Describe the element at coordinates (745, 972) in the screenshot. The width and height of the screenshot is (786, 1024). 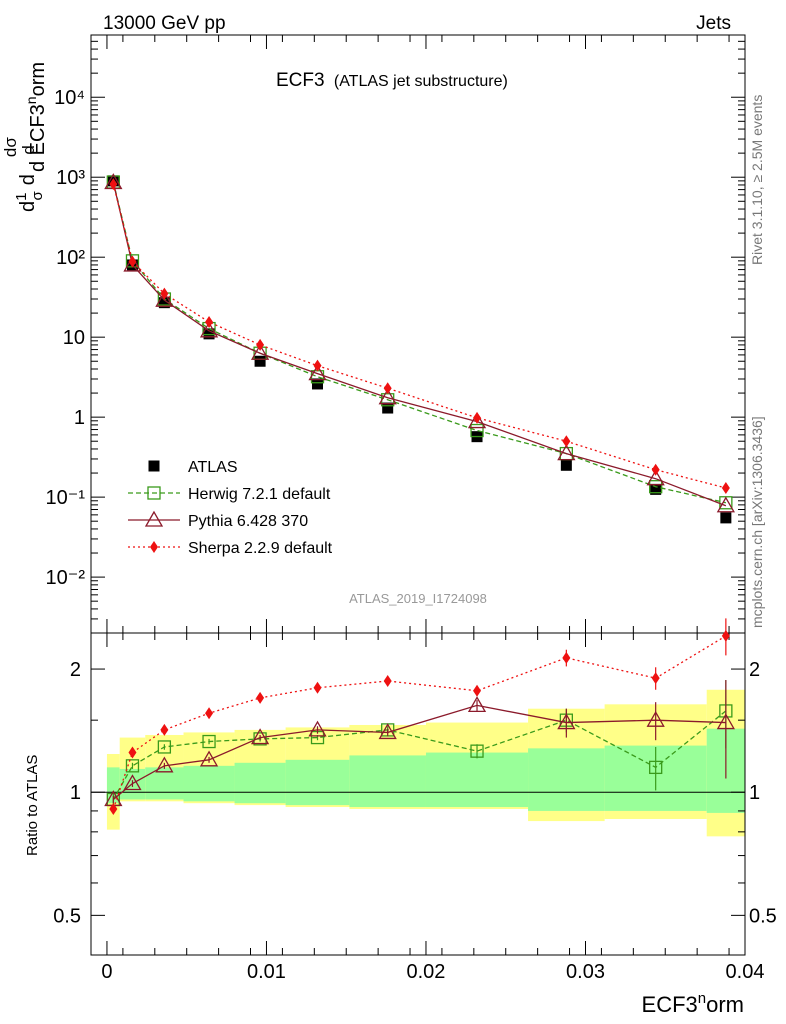
I see `x-tick-label-4: 0.04` at that location.